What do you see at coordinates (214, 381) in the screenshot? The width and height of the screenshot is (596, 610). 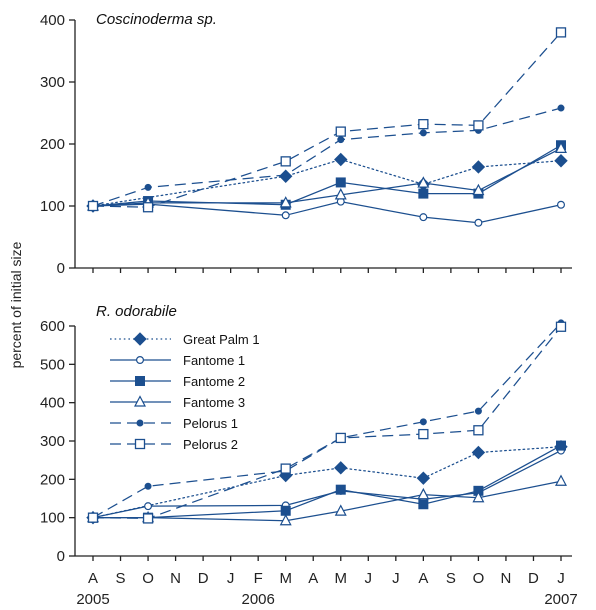 I see `legend-label: Fantome 2` at bounding box center [214, 381].